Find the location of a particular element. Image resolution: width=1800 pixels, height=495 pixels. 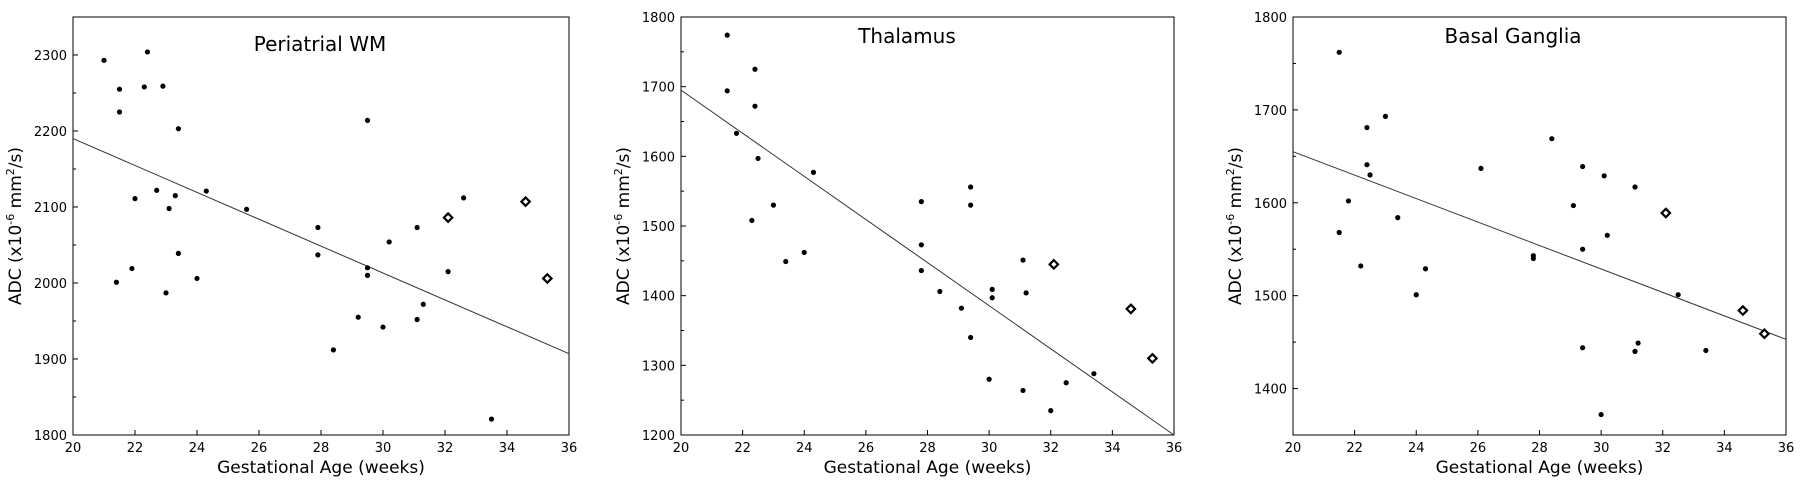

y-tick-label: 1900 is located at coordinates (50, 360).